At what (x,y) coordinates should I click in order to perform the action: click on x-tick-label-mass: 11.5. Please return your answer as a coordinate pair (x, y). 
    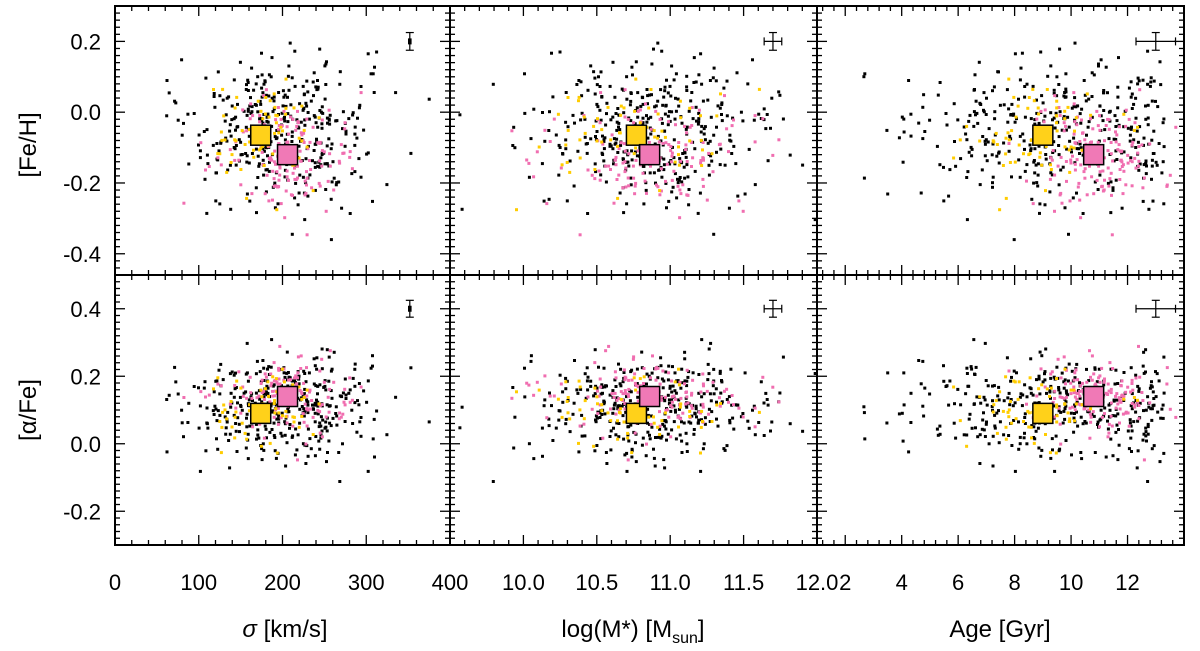
    Looking at the image, I should click on (743, 582).